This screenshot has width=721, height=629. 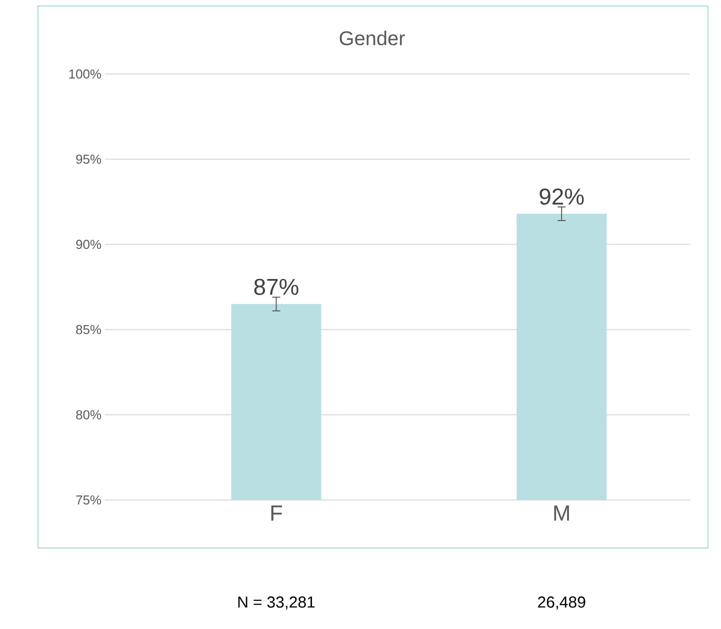 I want to click on y-tick-label: 75%, so click(x=89, y=500).